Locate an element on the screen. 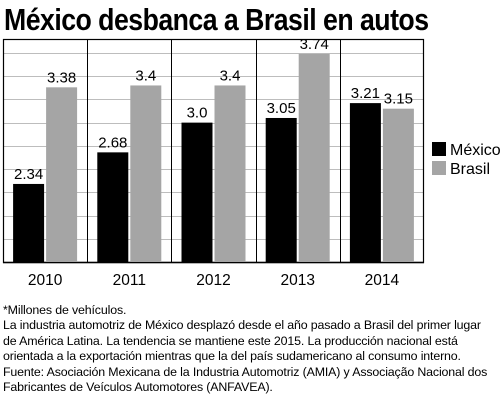 The height and width of the screenshot is (404, 500). bar-brasil-2012 is located at coordinates (230, 173).